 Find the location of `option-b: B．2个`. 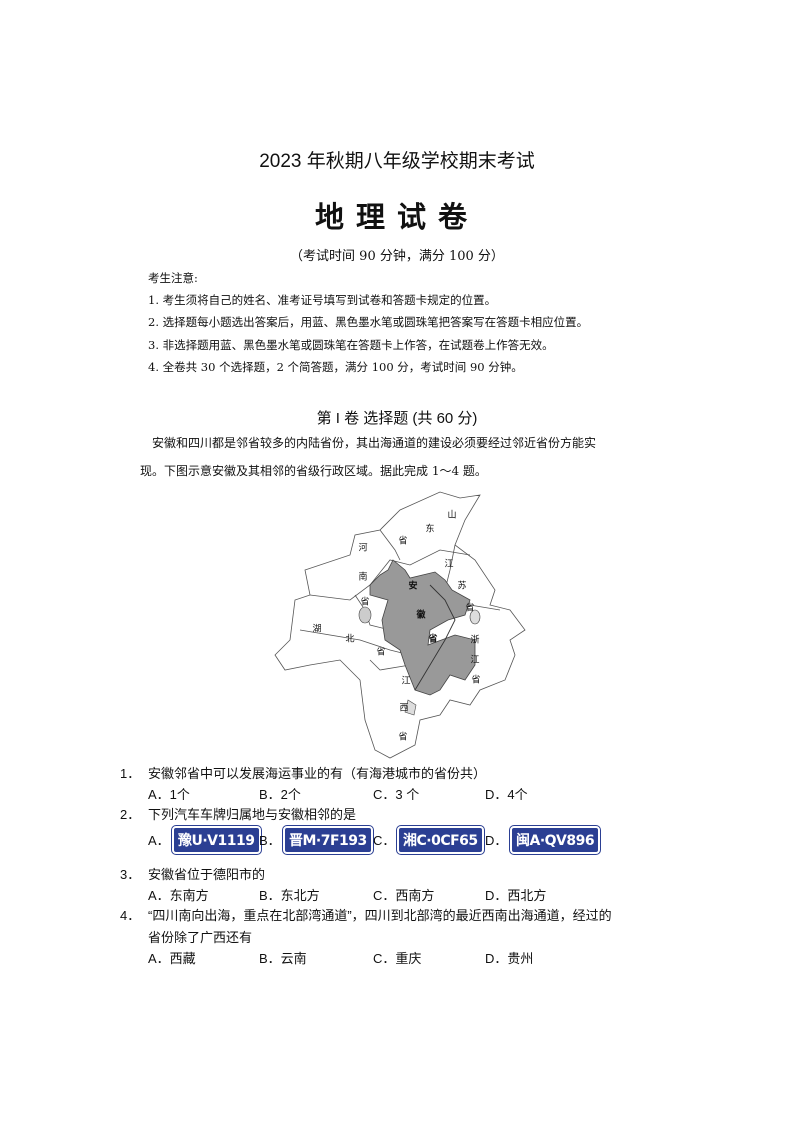

option-b: B．2个 is located at coordinates (280, 794).